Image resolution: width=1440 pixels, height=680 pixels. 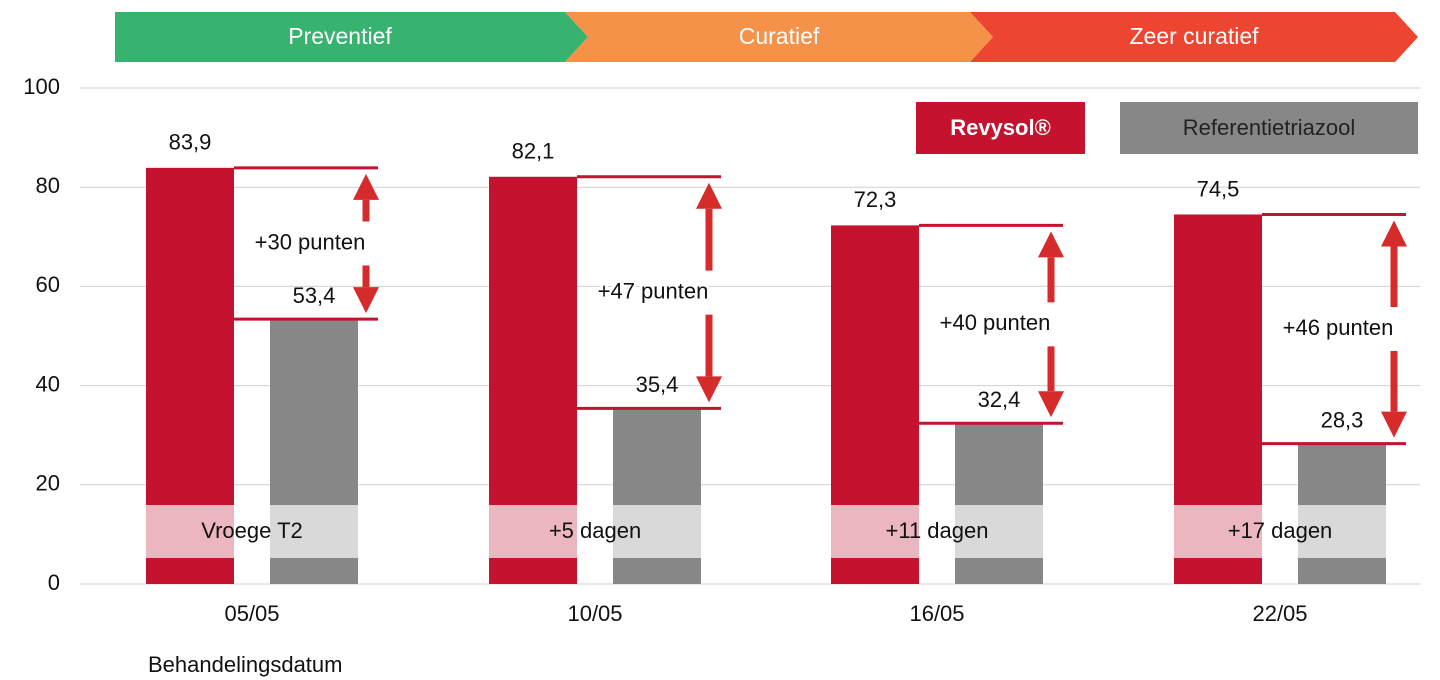 I want to click on phase-banner: Preventief Curatief Zeer curatief, so click(x=766, y=37).